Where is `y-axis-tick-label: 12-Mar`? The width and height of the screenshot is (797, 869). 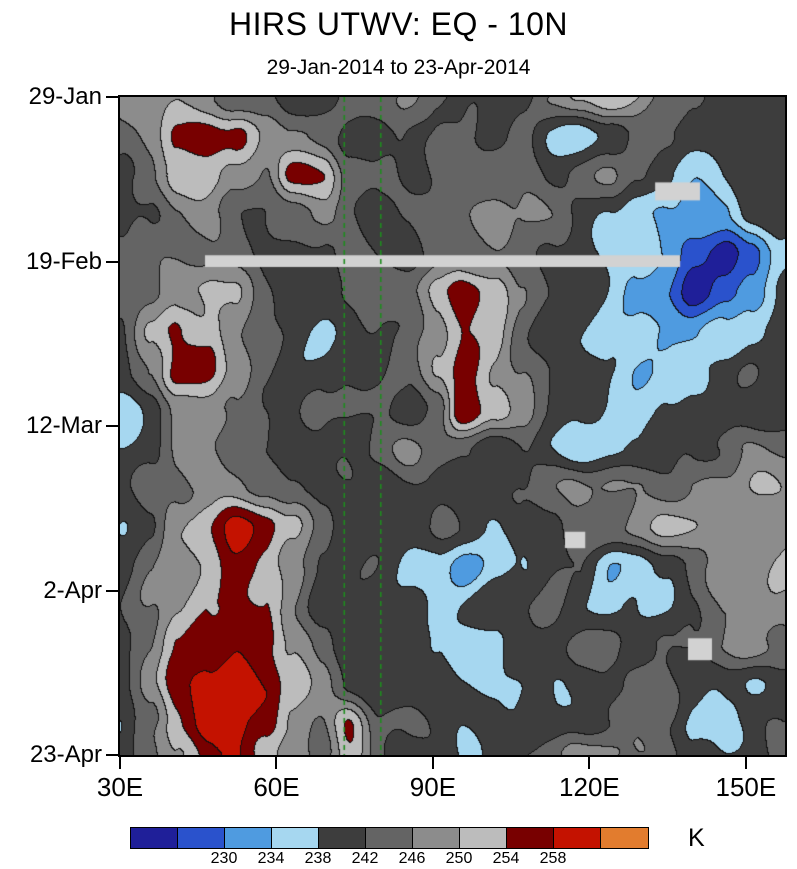
y-axis-tick-label: 12-Mar is located at coordinates (63, 425).